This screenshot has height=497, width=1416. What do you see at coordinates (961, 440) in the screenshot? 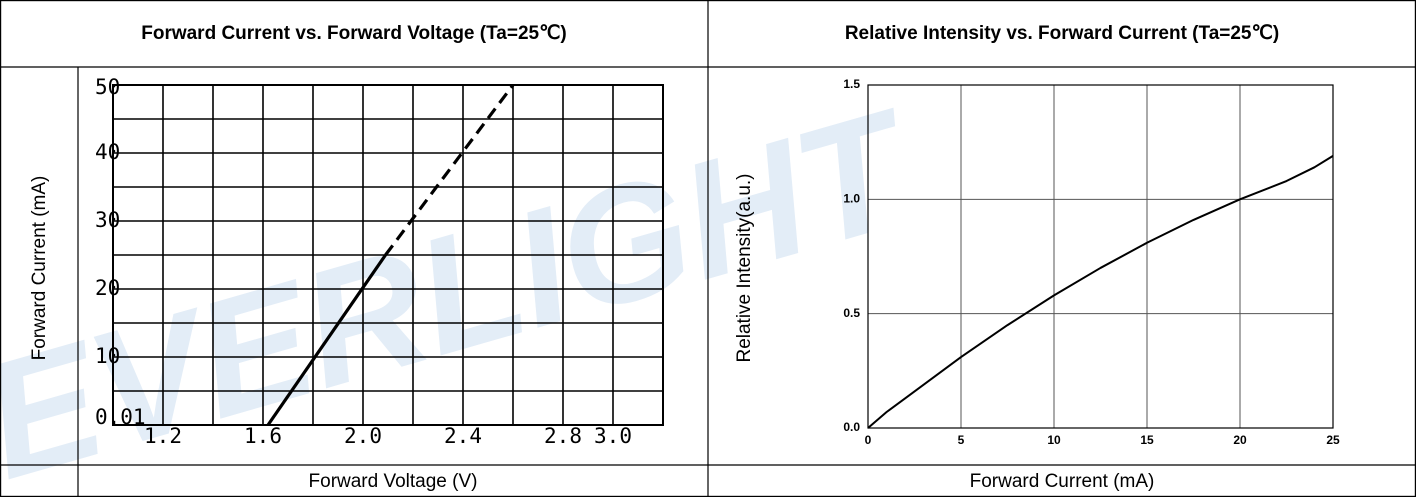
I see `x-tick-label: 5` at bounding box center [961, 440].